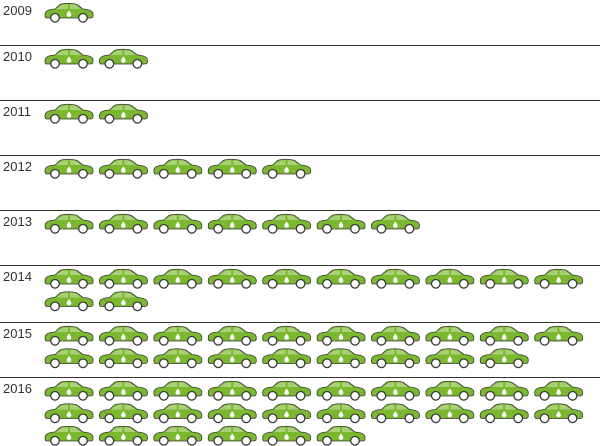 Image resolution: width=600 pixels, height=446 pixels. What do you see at coordinates (17, 111) in the screenshot?
I see `year-label-2011: 2011` at bounding box center [17, 111].